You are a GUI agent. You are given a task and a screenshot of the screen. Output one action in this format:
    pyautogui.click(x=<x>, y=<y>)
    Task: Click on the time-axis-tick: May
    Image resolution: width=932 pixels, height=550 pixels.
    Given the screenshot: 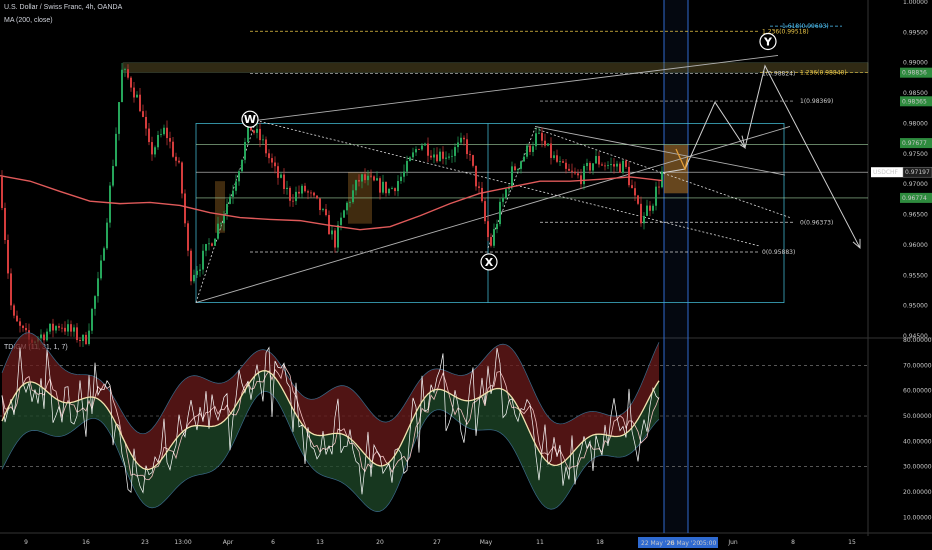 What is the action you would take?
    pyautogui.click(x=486, y=542)
    